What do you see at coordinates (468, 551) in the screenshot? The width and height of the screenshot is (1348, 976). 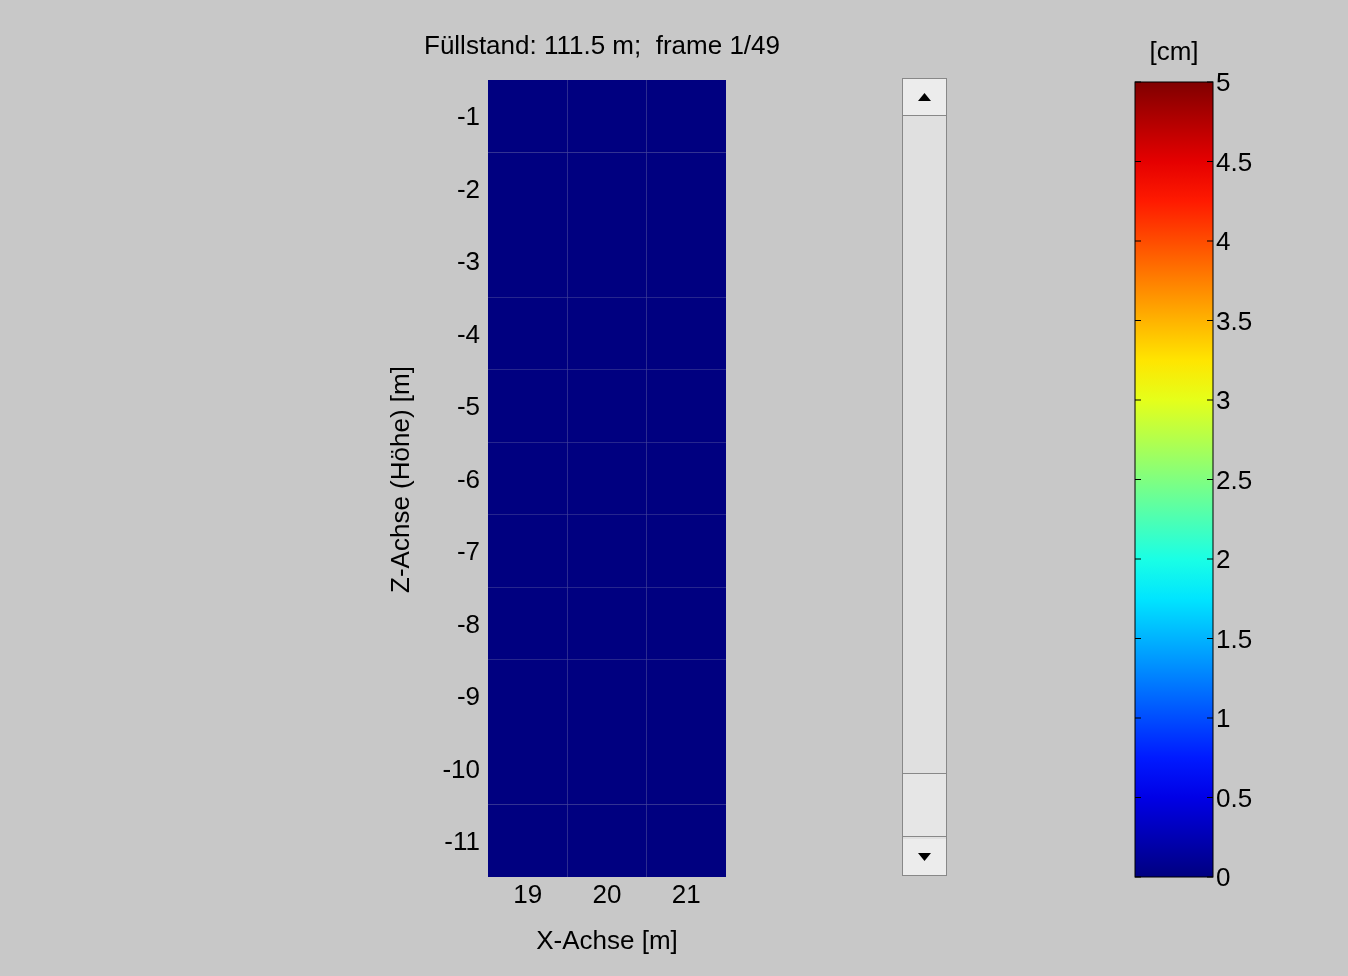 I see `y-tick-label: -7` at bounding box center [468, 551].